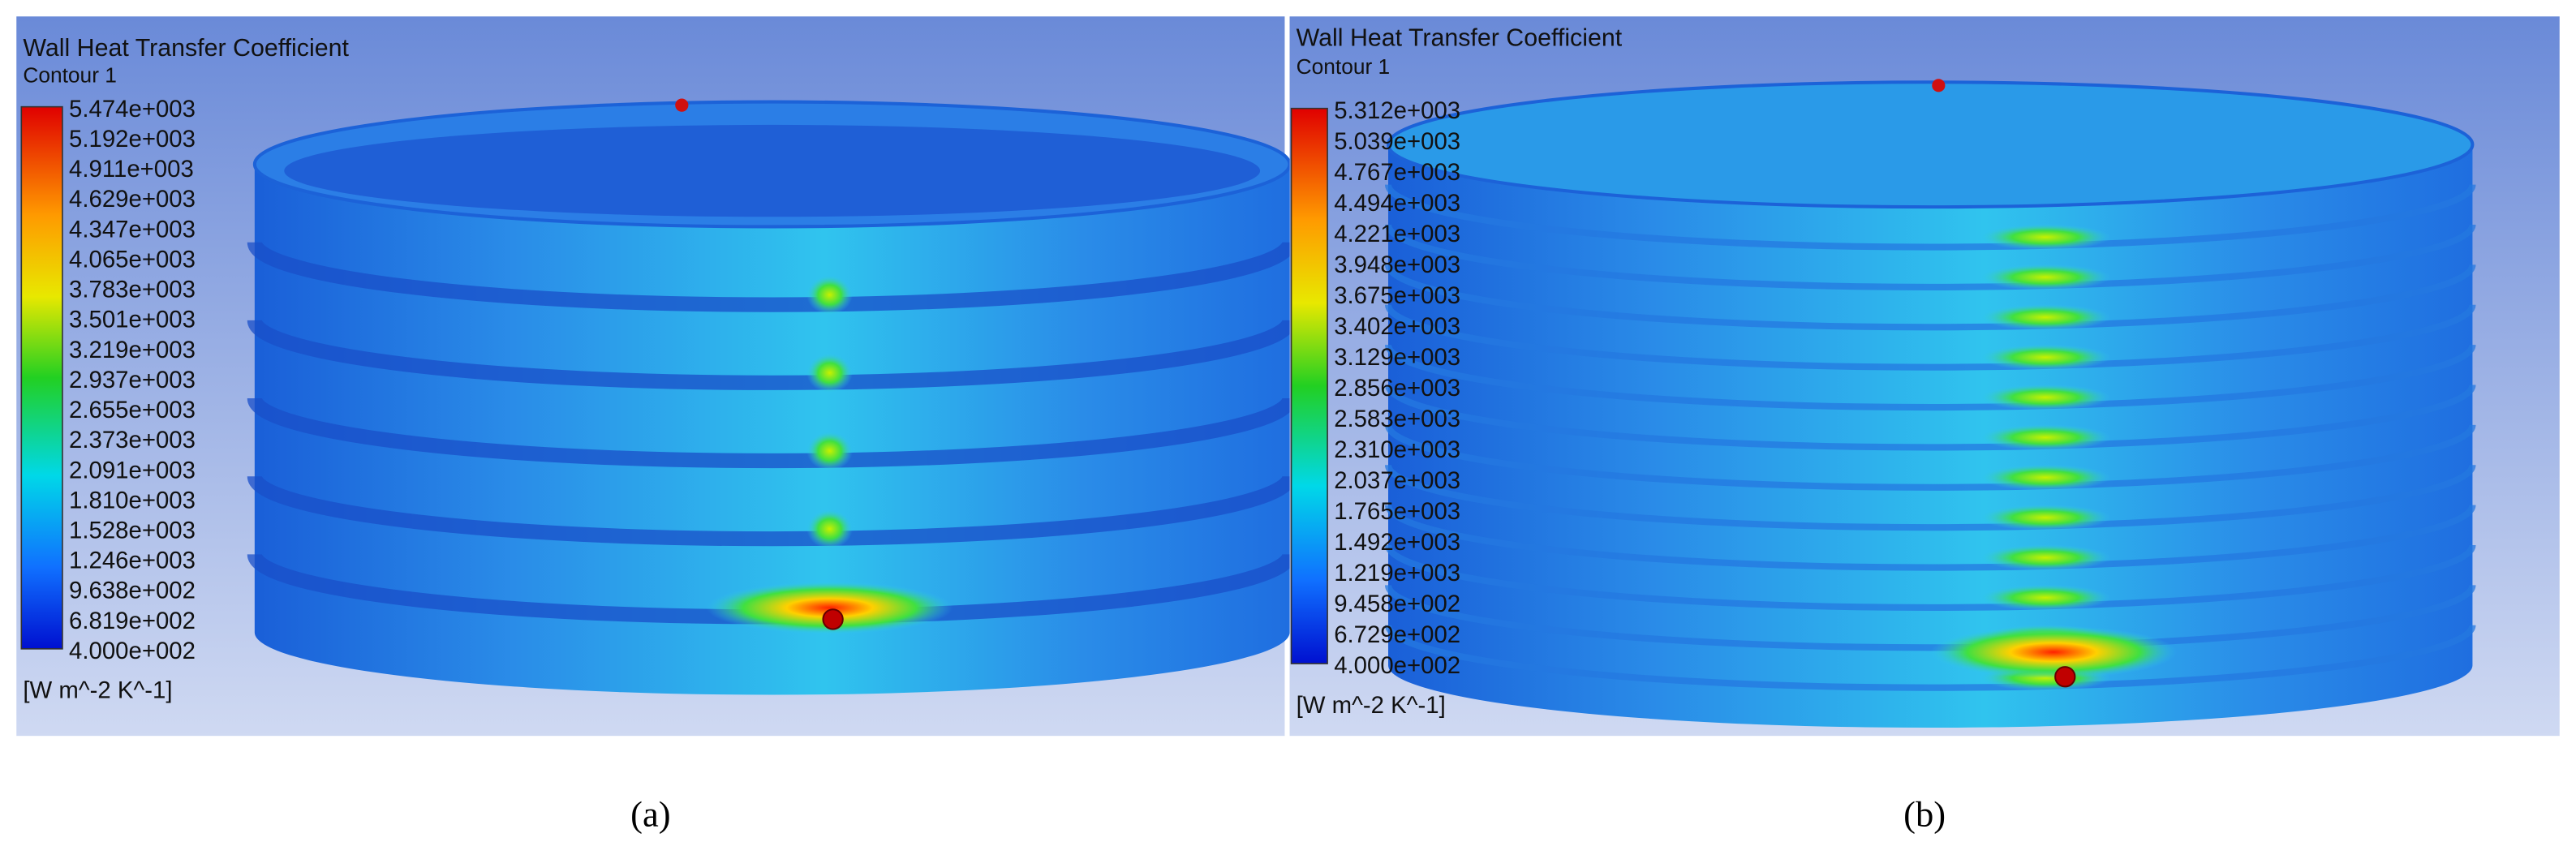  Describe the element at coordinates (132, 621) in the screenshot. I see `legend-label: 6.819e+002` at that location.